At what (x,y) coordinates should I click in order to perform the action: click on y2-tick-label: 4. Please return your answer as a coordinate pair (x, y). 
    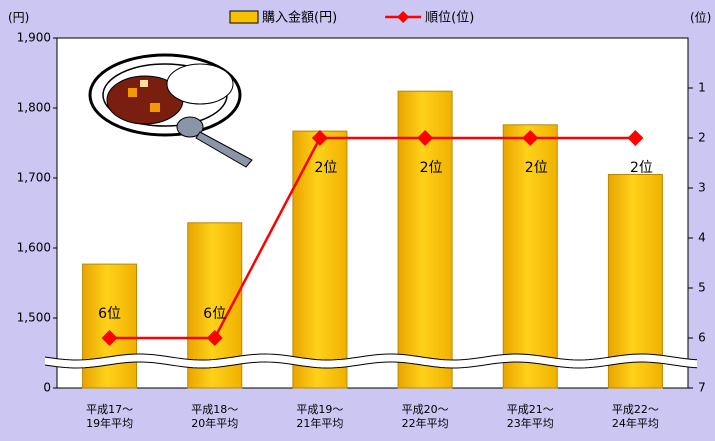
    Looking at the image, I should click on (702, 238).